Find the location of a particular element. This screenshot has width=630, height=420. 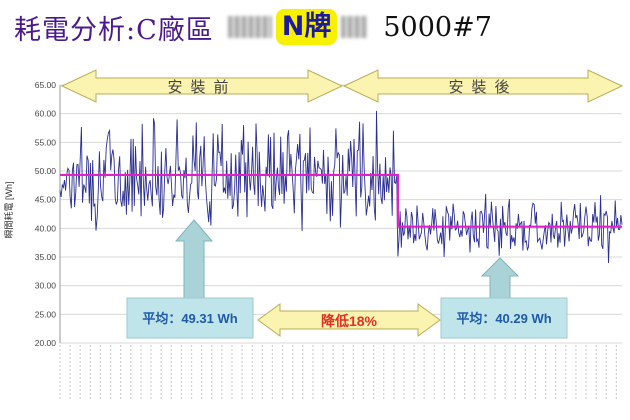

reduction-label: 降低18% is located at coordinates (349, 321).